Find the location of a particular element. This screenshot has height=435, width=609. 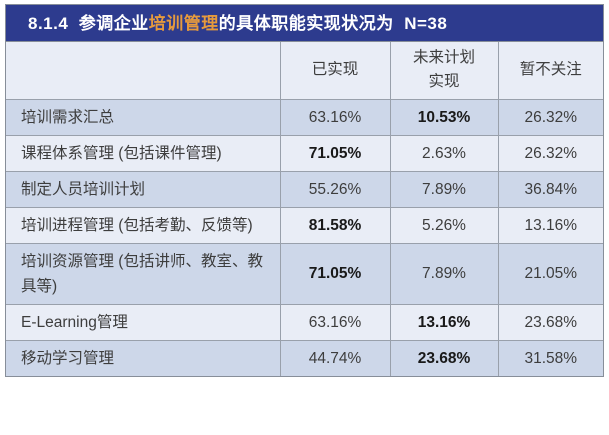

table-row: 培训进程管理 (包括考勤、反馈等) 81.58% 5.26% 13.16% is located at coordinates (304, 225).